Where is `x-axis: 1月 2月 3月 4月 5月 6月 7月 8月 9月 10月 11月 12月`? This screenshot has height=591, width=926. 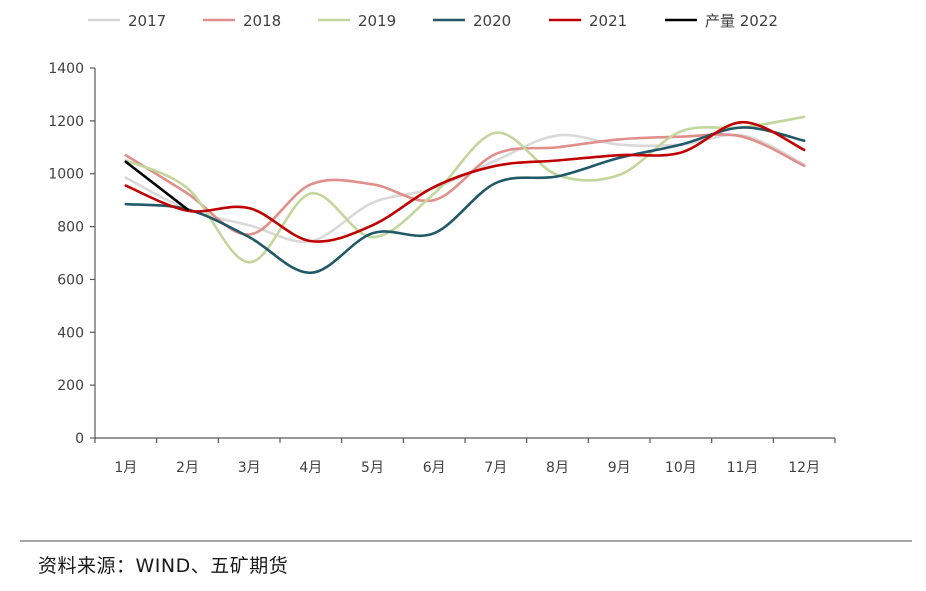 x-axis: 1月 2月 3月 4月 5月 6月 7月 8月 9月 10月 11月 12月 is located at coordinates (465, 456).